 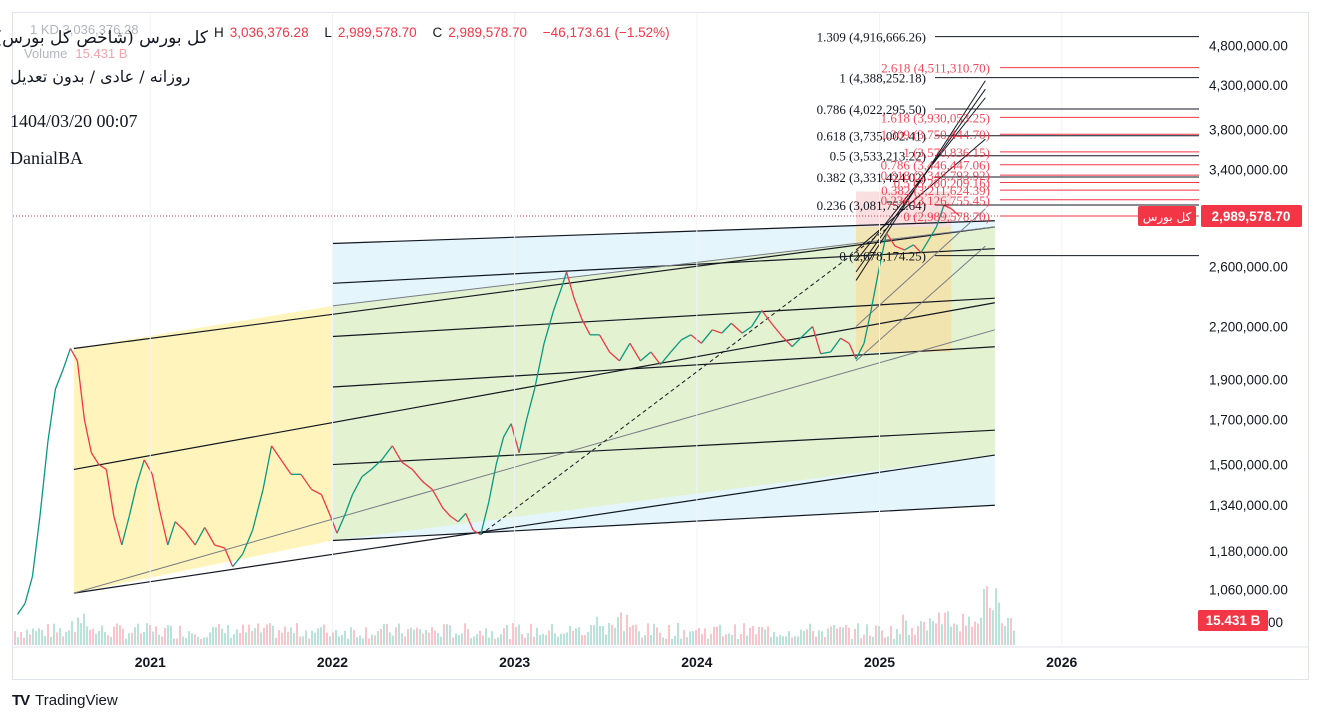 I want to click on last-price-badge, so click(x=1251, y=215).